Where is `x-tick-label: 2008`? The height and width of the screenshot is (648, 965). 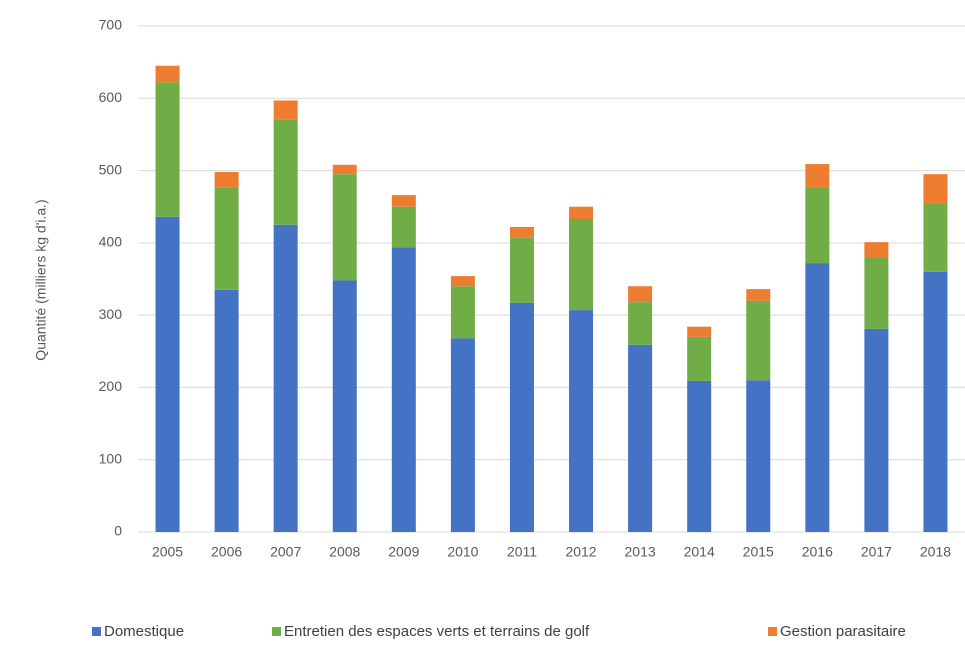 x-tick-label: 2008 is located at coordinates (344, 552).